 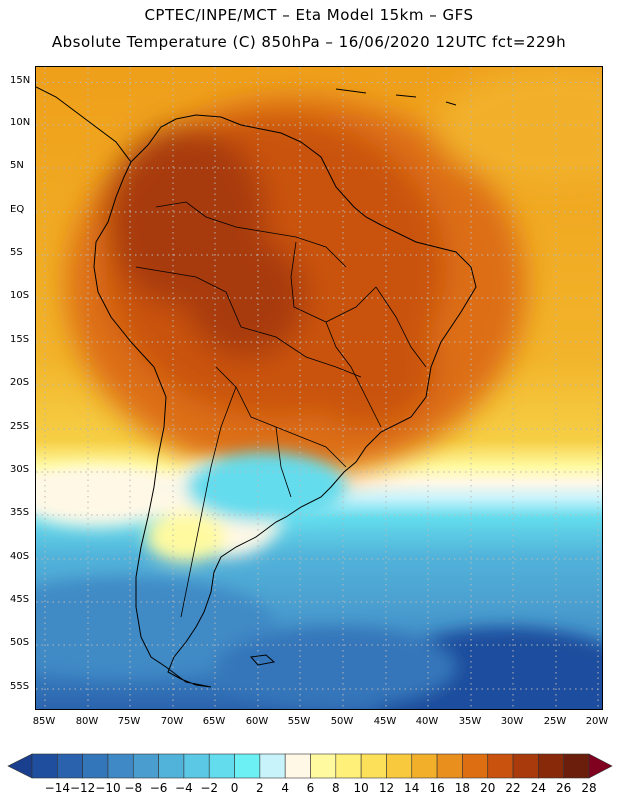 I want to click on lon-label: 20W, so click(x=597, y=721).